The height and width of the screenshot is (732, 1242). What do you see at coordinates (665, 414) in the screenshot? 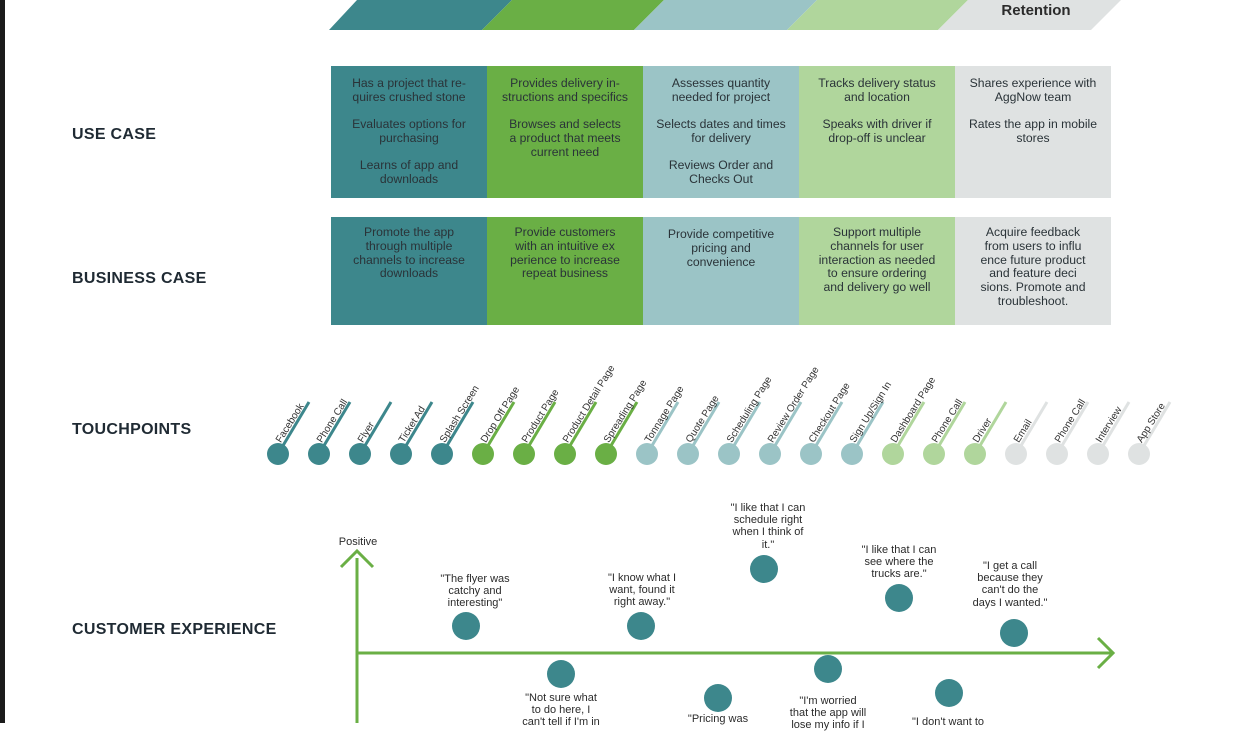
I see `touchpoint-label: Tonnage Page` at bounding box center [665, 414].